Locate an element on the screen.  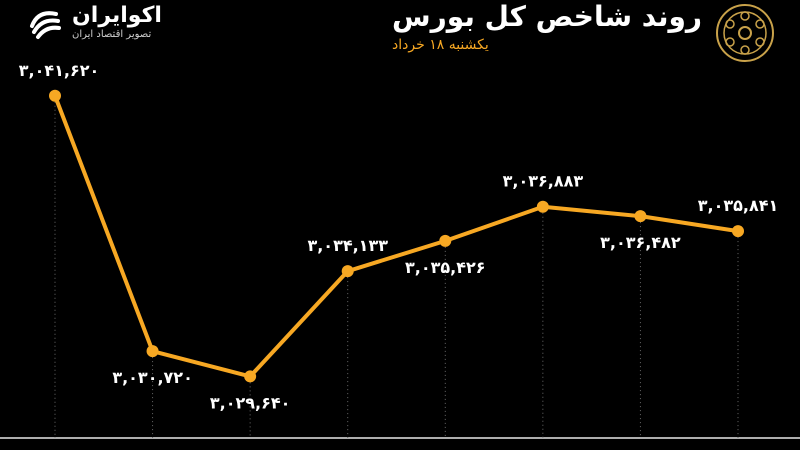
ecoiran-swirl-icon is located at coordinates (45, 24).